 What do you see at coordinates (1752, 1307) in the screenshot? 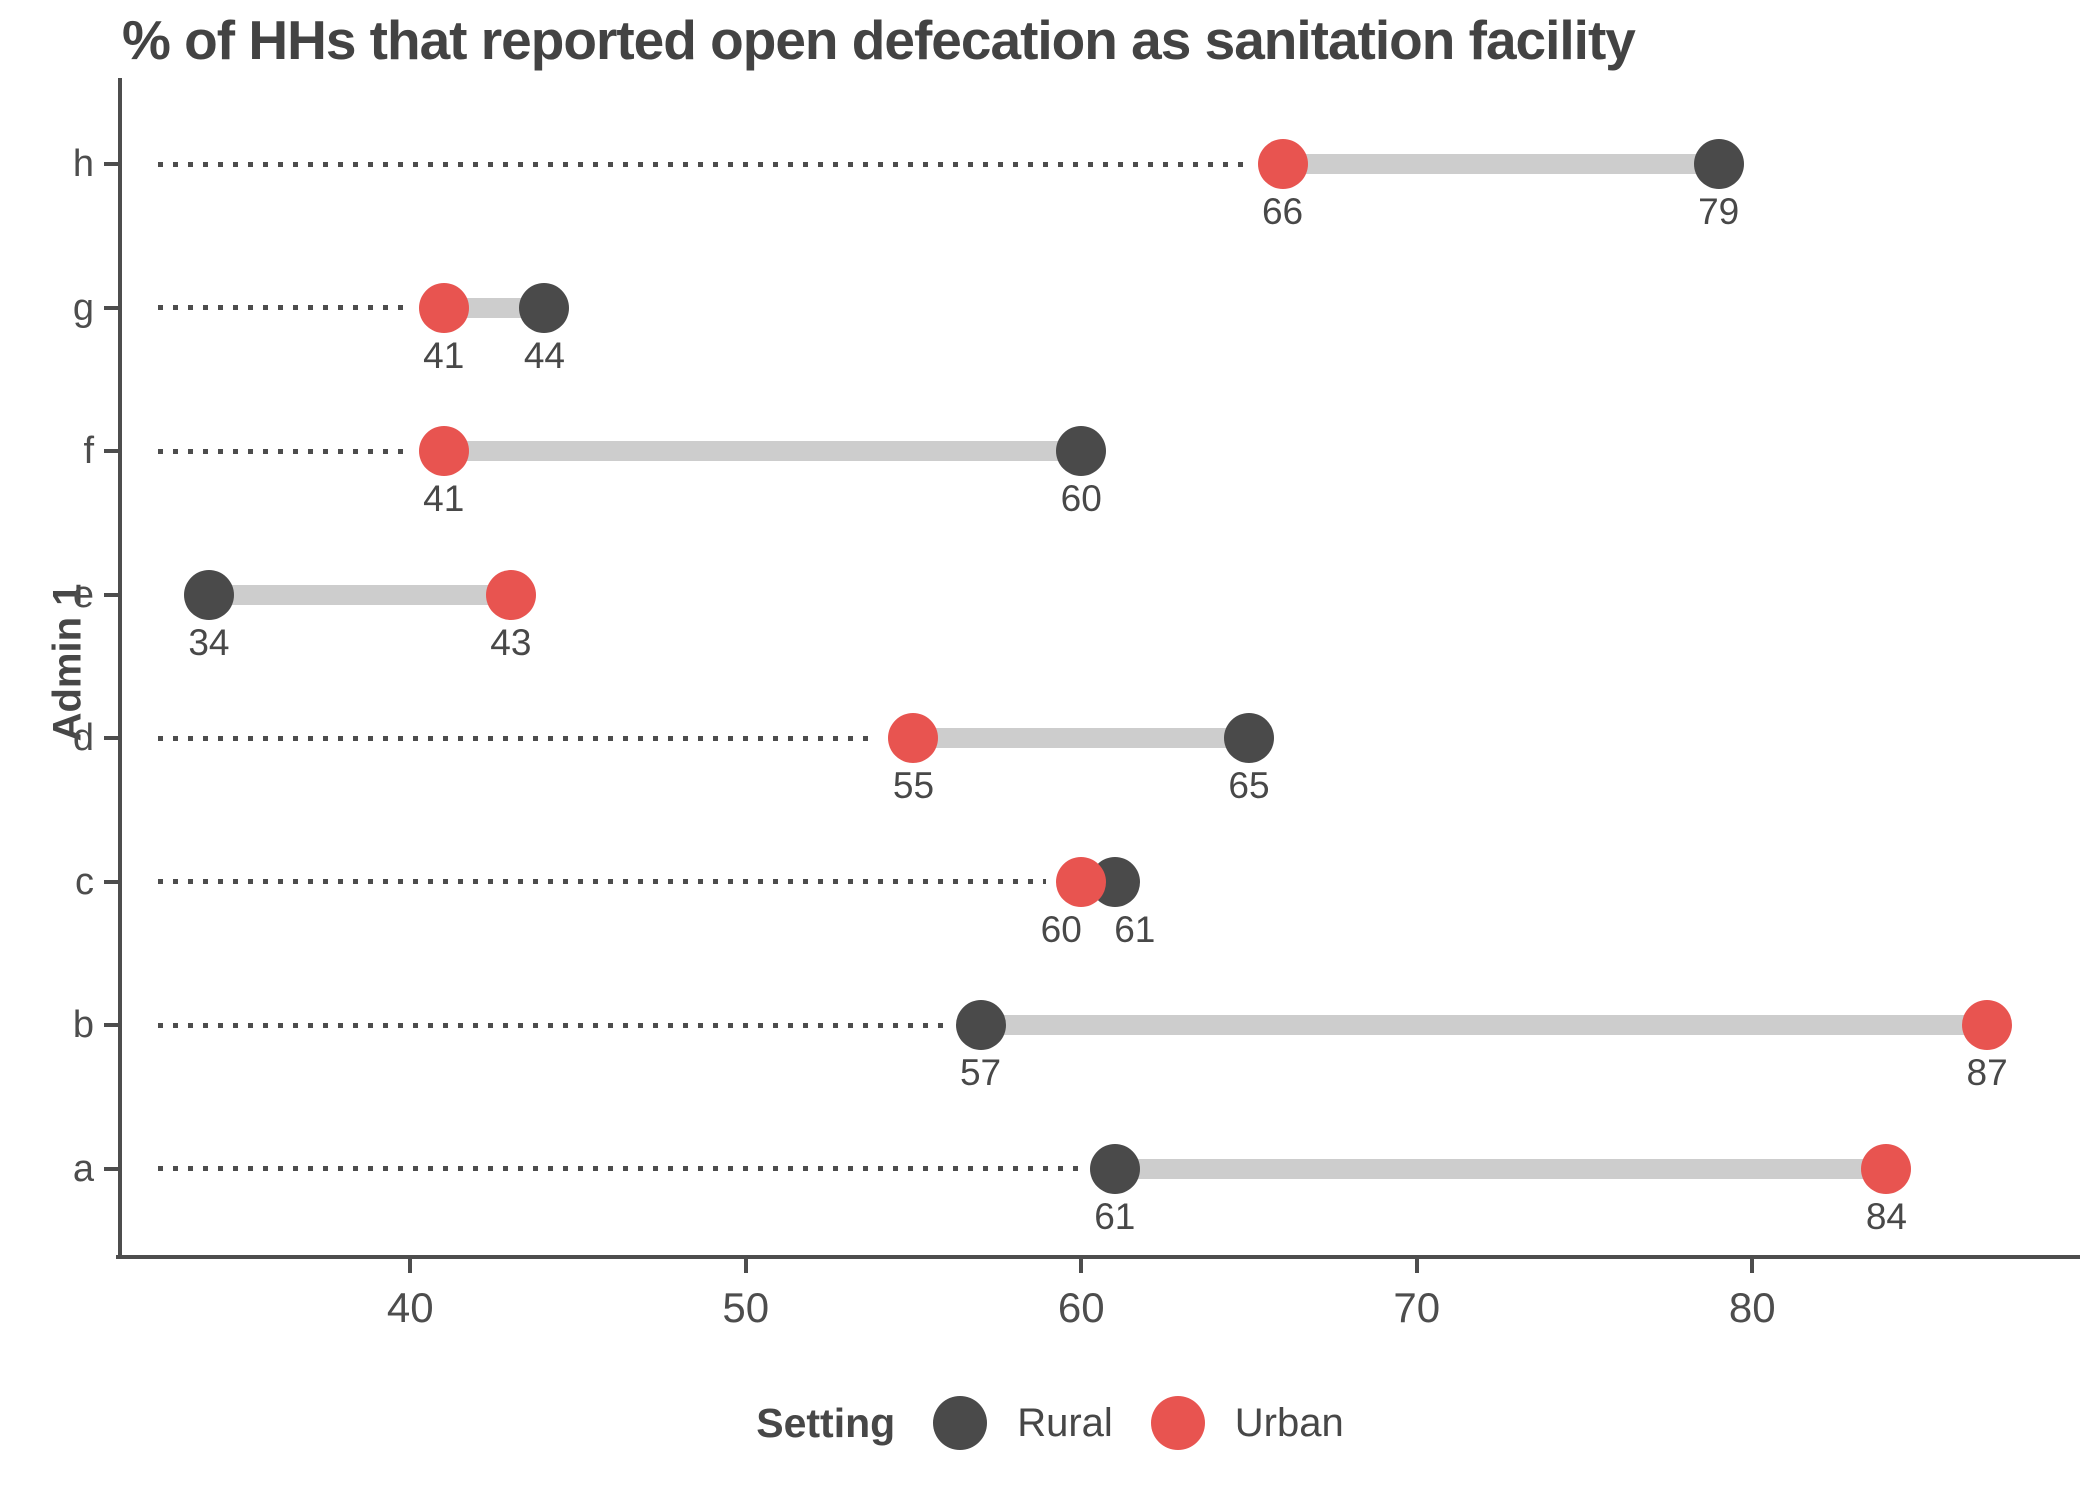
I see `x-tick-label: 80` at bounding box center [1752, 1307].